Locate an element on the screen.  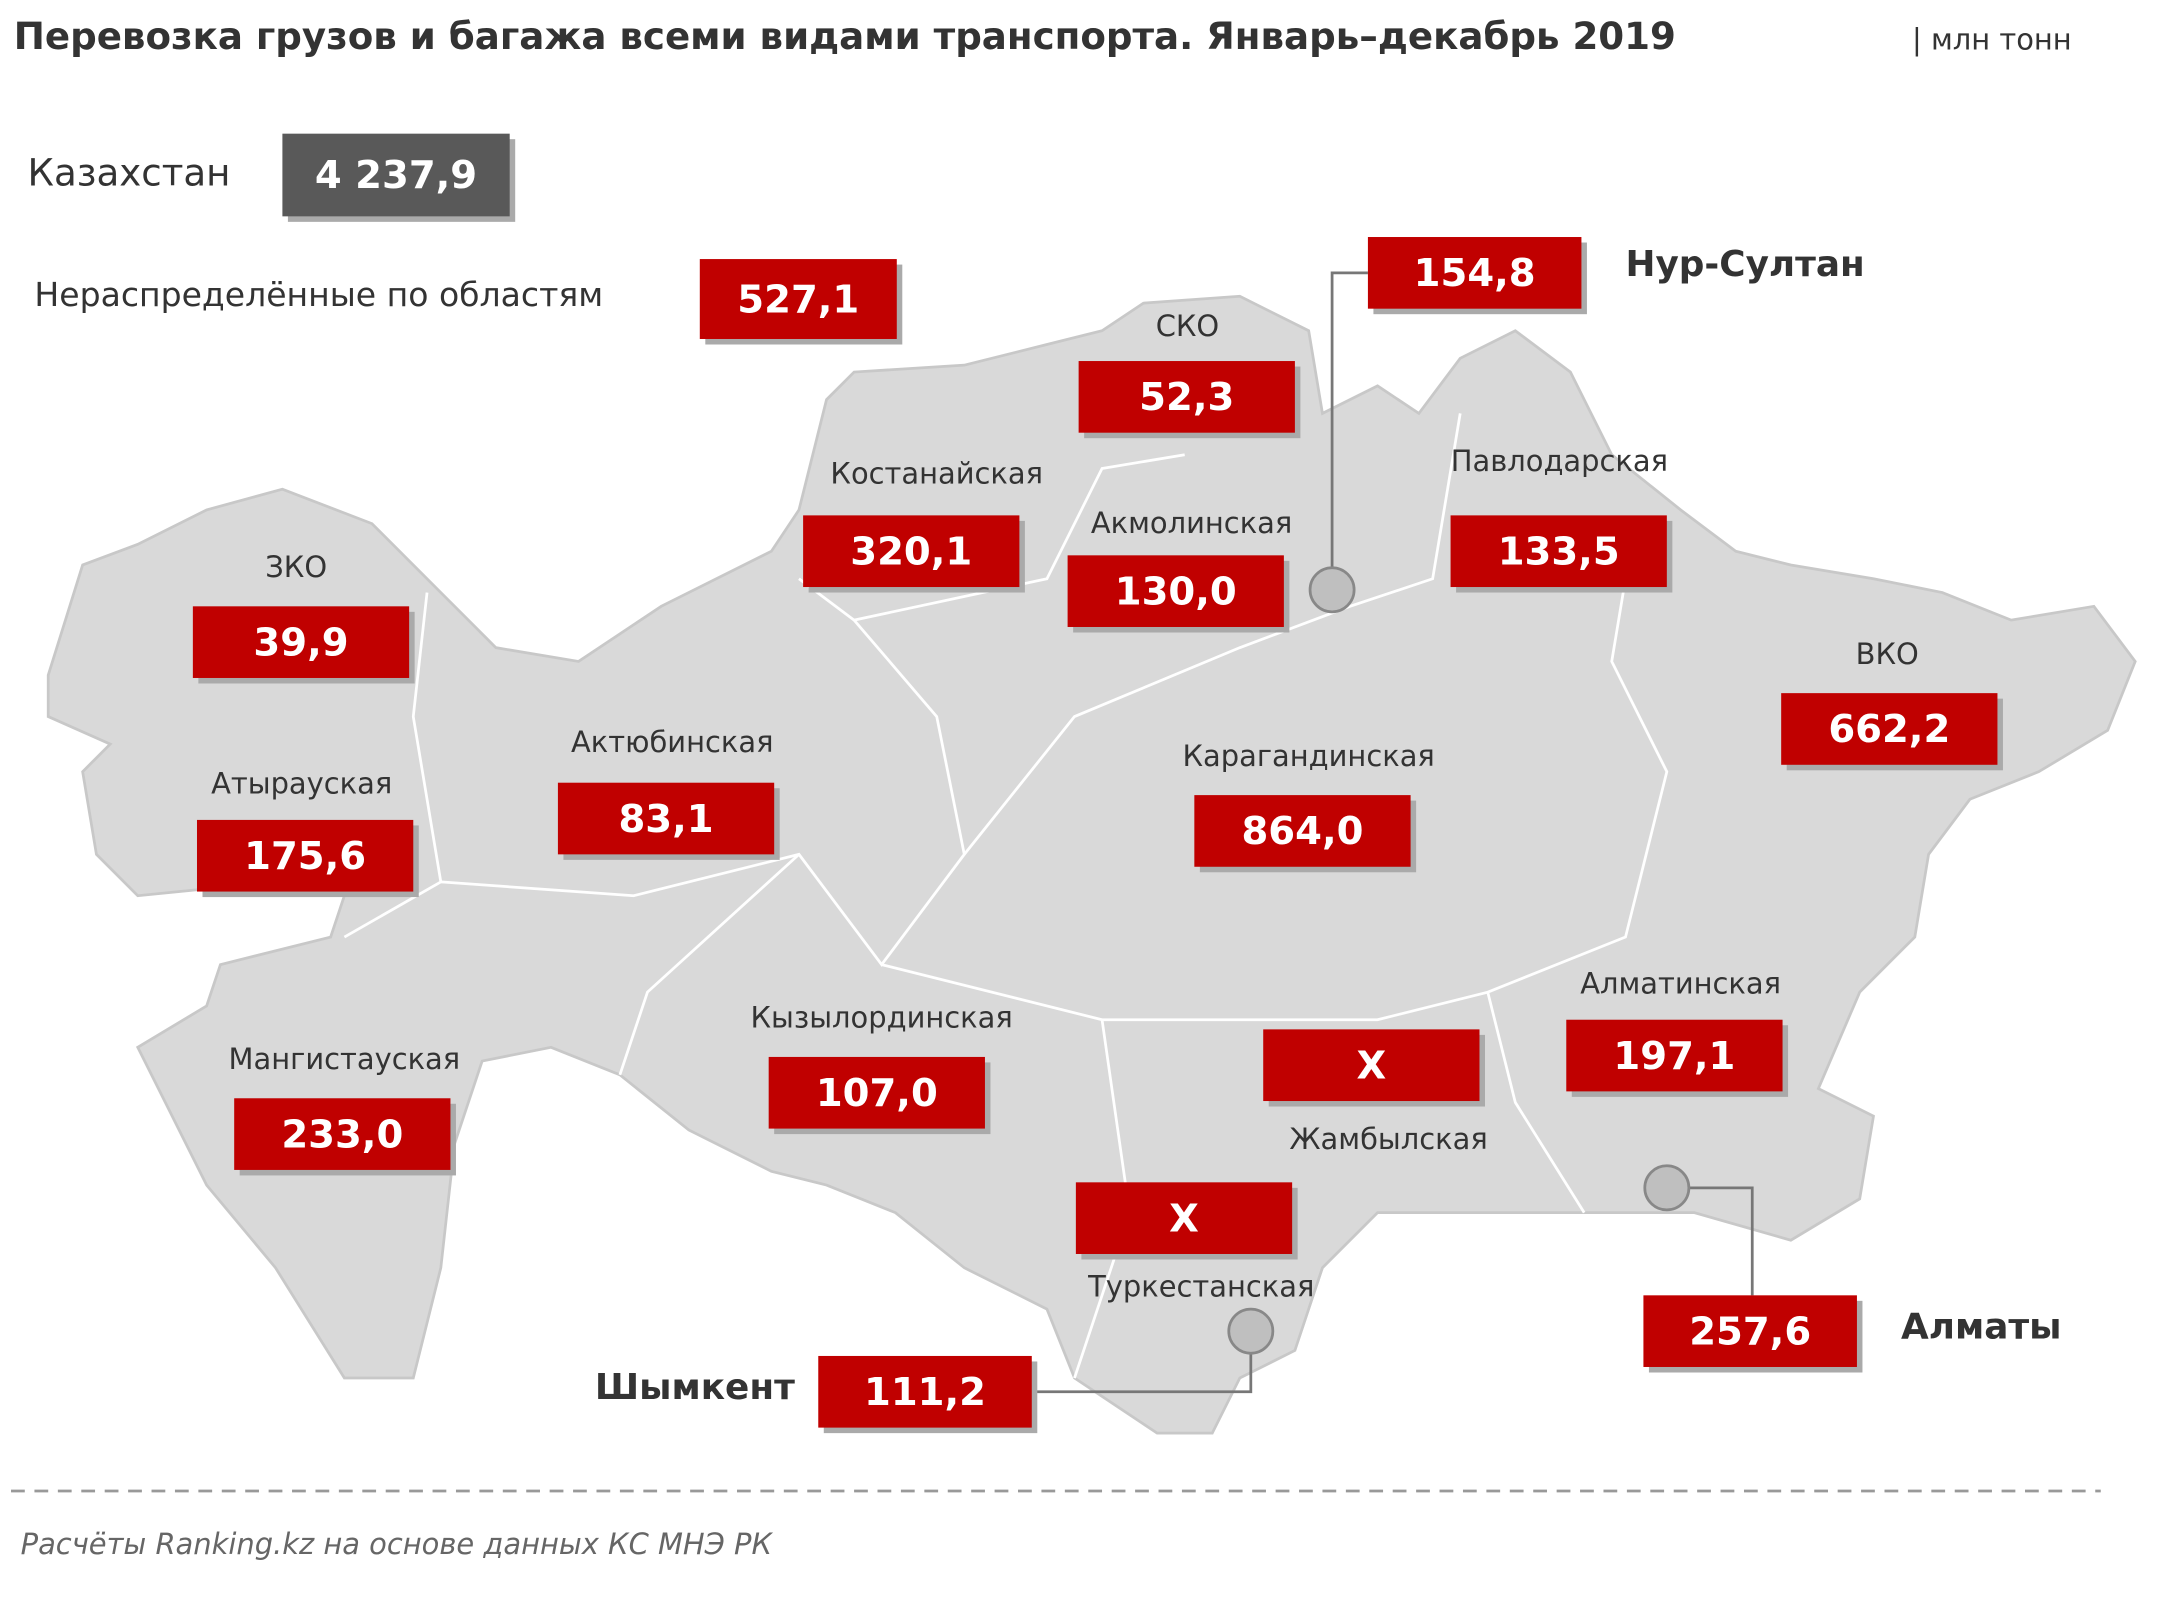
region-name: Актюбинская is located at coordinates (672, 742).